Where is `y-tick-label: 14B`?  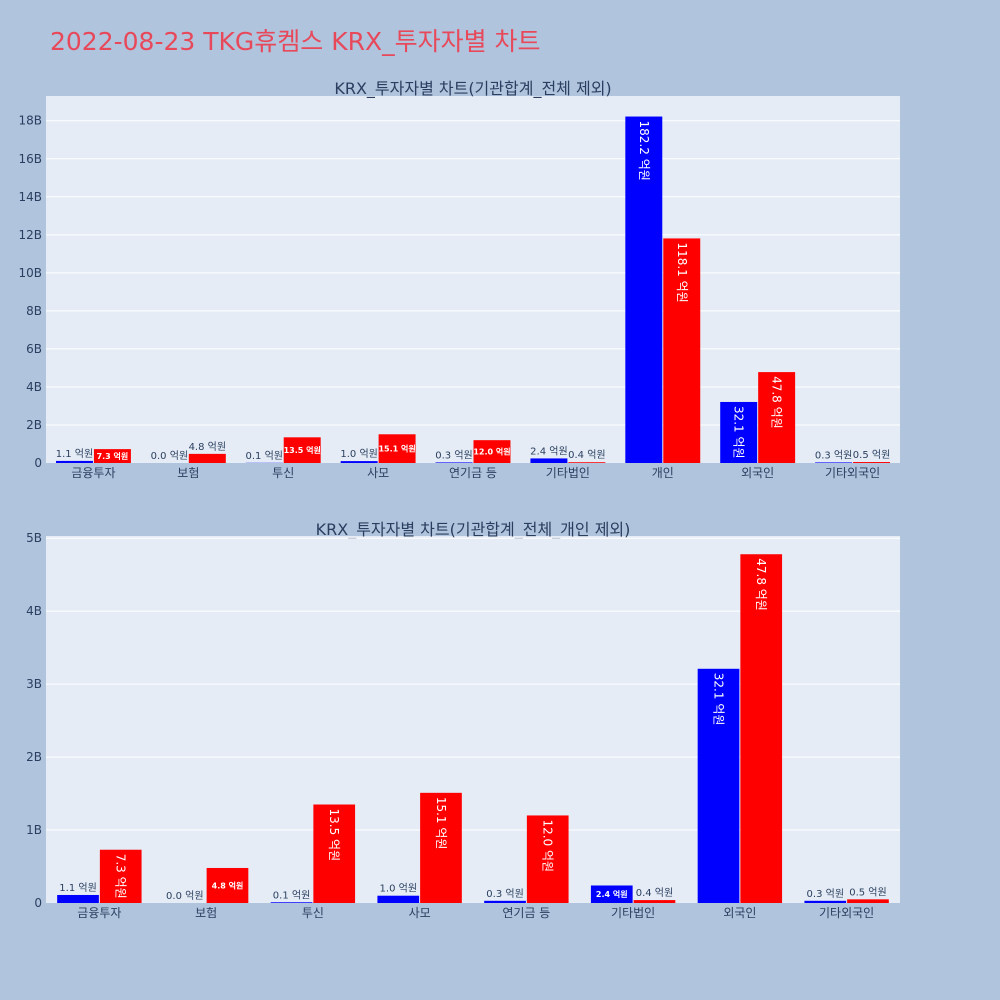
y-tick-label: 14B is located at coordinates (30, 197).